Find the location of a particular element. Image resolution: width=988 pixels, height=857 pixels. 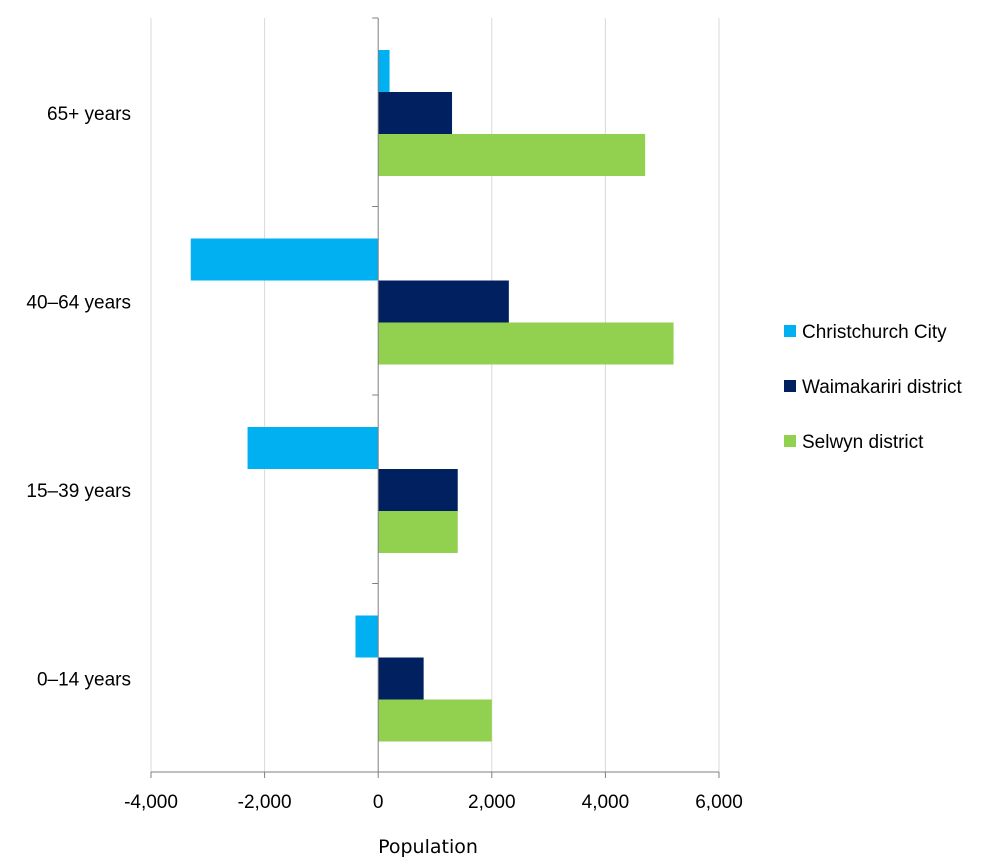

legend-label: Waimakariri district is located at coordinates (882, 387).